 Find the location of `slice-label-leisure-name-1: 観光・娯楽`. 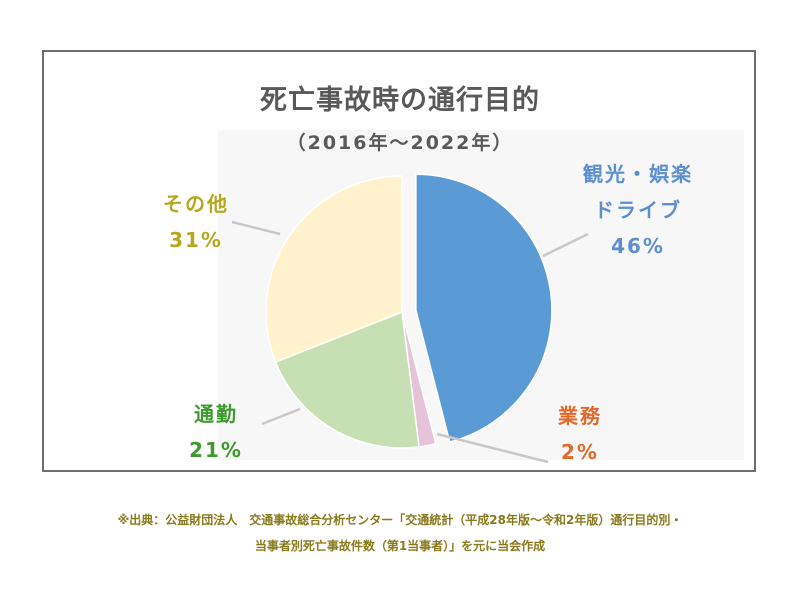

slice-label-leisure-name-1: 観光・娯楽 is located at coordinates (638, 174).